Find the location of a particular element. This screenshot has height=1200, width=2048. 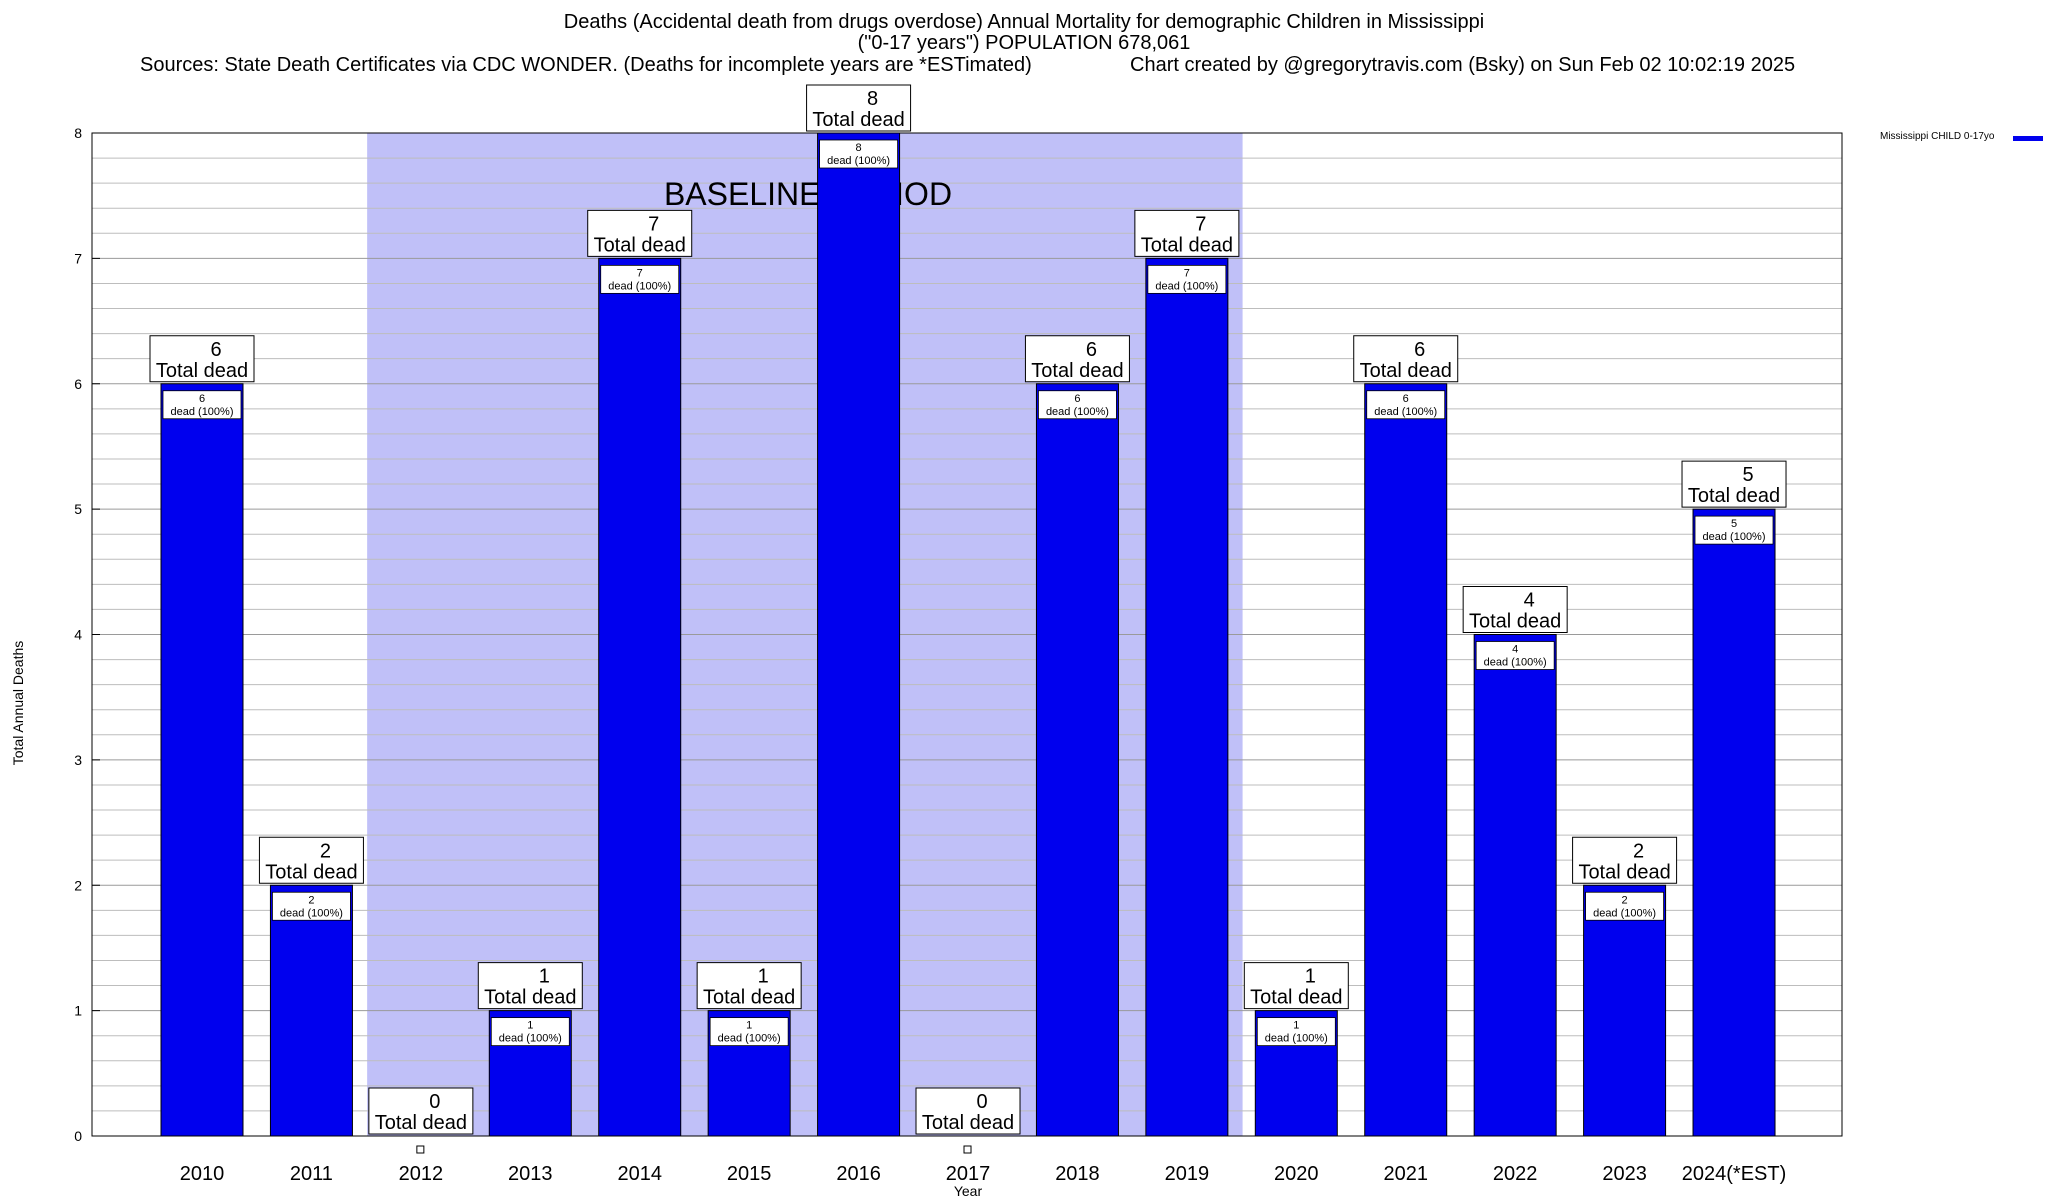

x-tick-label: 2015 is located at coordinates (749, 1174).